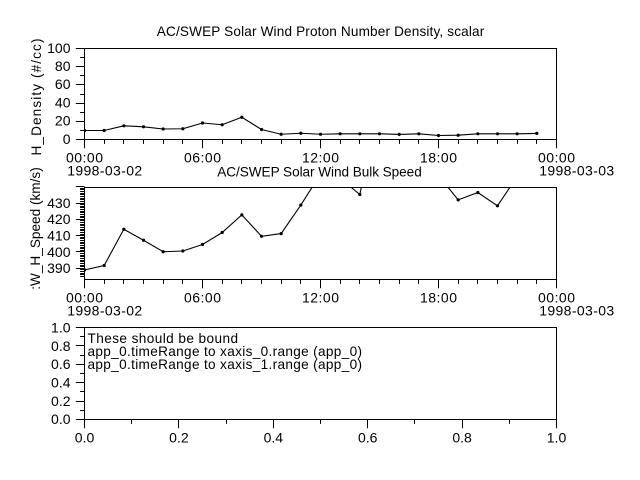 The width and height of the screenshot is (640, 480). I want to click on svg-text: 100, so click(59, 48).